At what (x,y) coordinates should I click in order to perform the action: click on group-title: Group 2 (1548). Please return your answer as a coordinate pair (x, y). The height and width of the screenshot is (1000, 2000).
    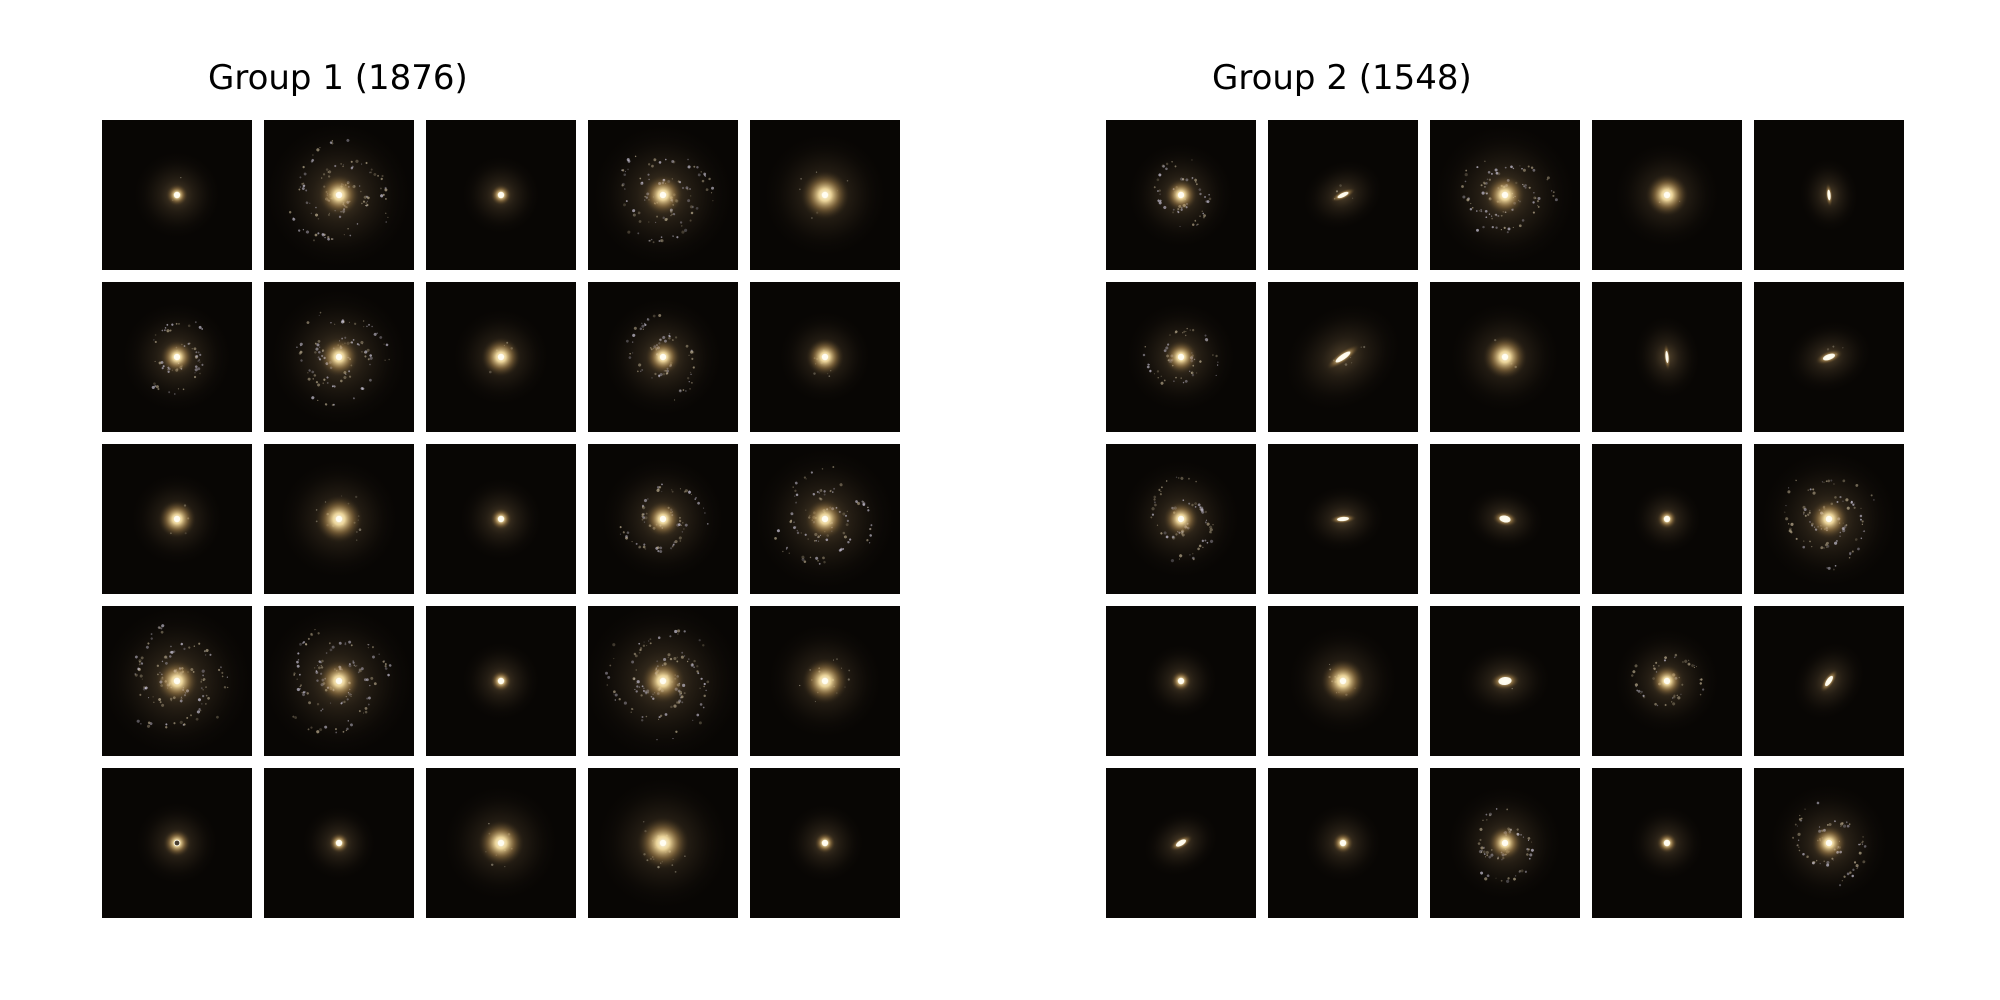
    Looking at the image, I should click on (1342, 78).